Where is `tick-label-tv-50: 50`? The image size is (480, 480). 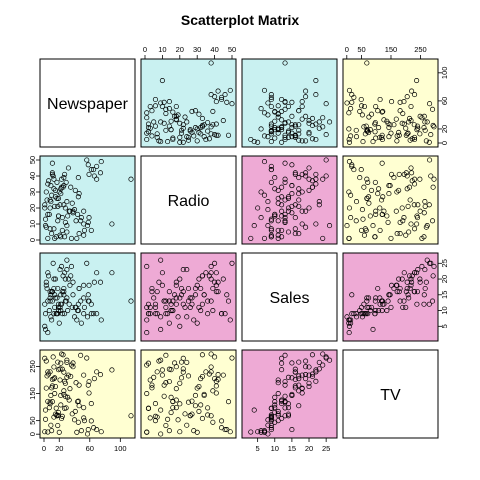 tick-label-tv-50: 50 is located at coordinates (32, 420).